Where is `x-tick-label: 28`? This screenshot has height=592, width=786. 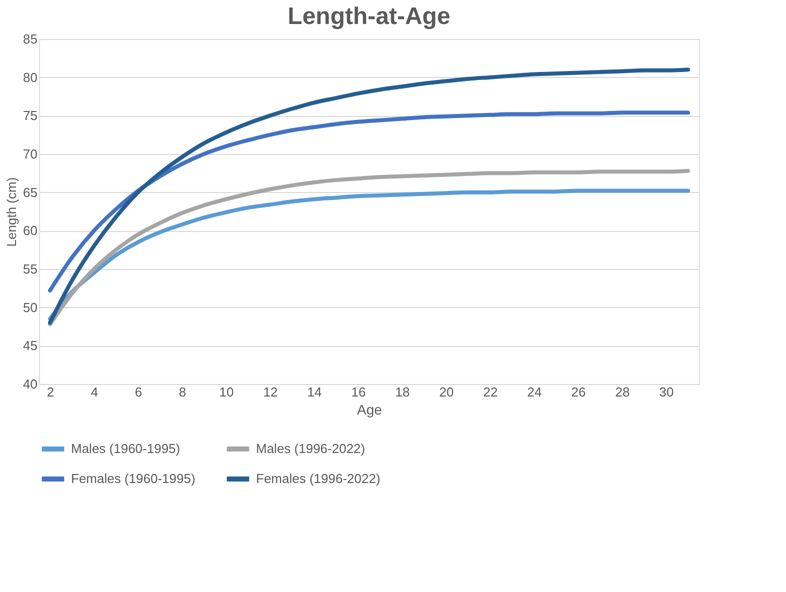
x-tick-label: 28 is located at coordinates (622, 392).